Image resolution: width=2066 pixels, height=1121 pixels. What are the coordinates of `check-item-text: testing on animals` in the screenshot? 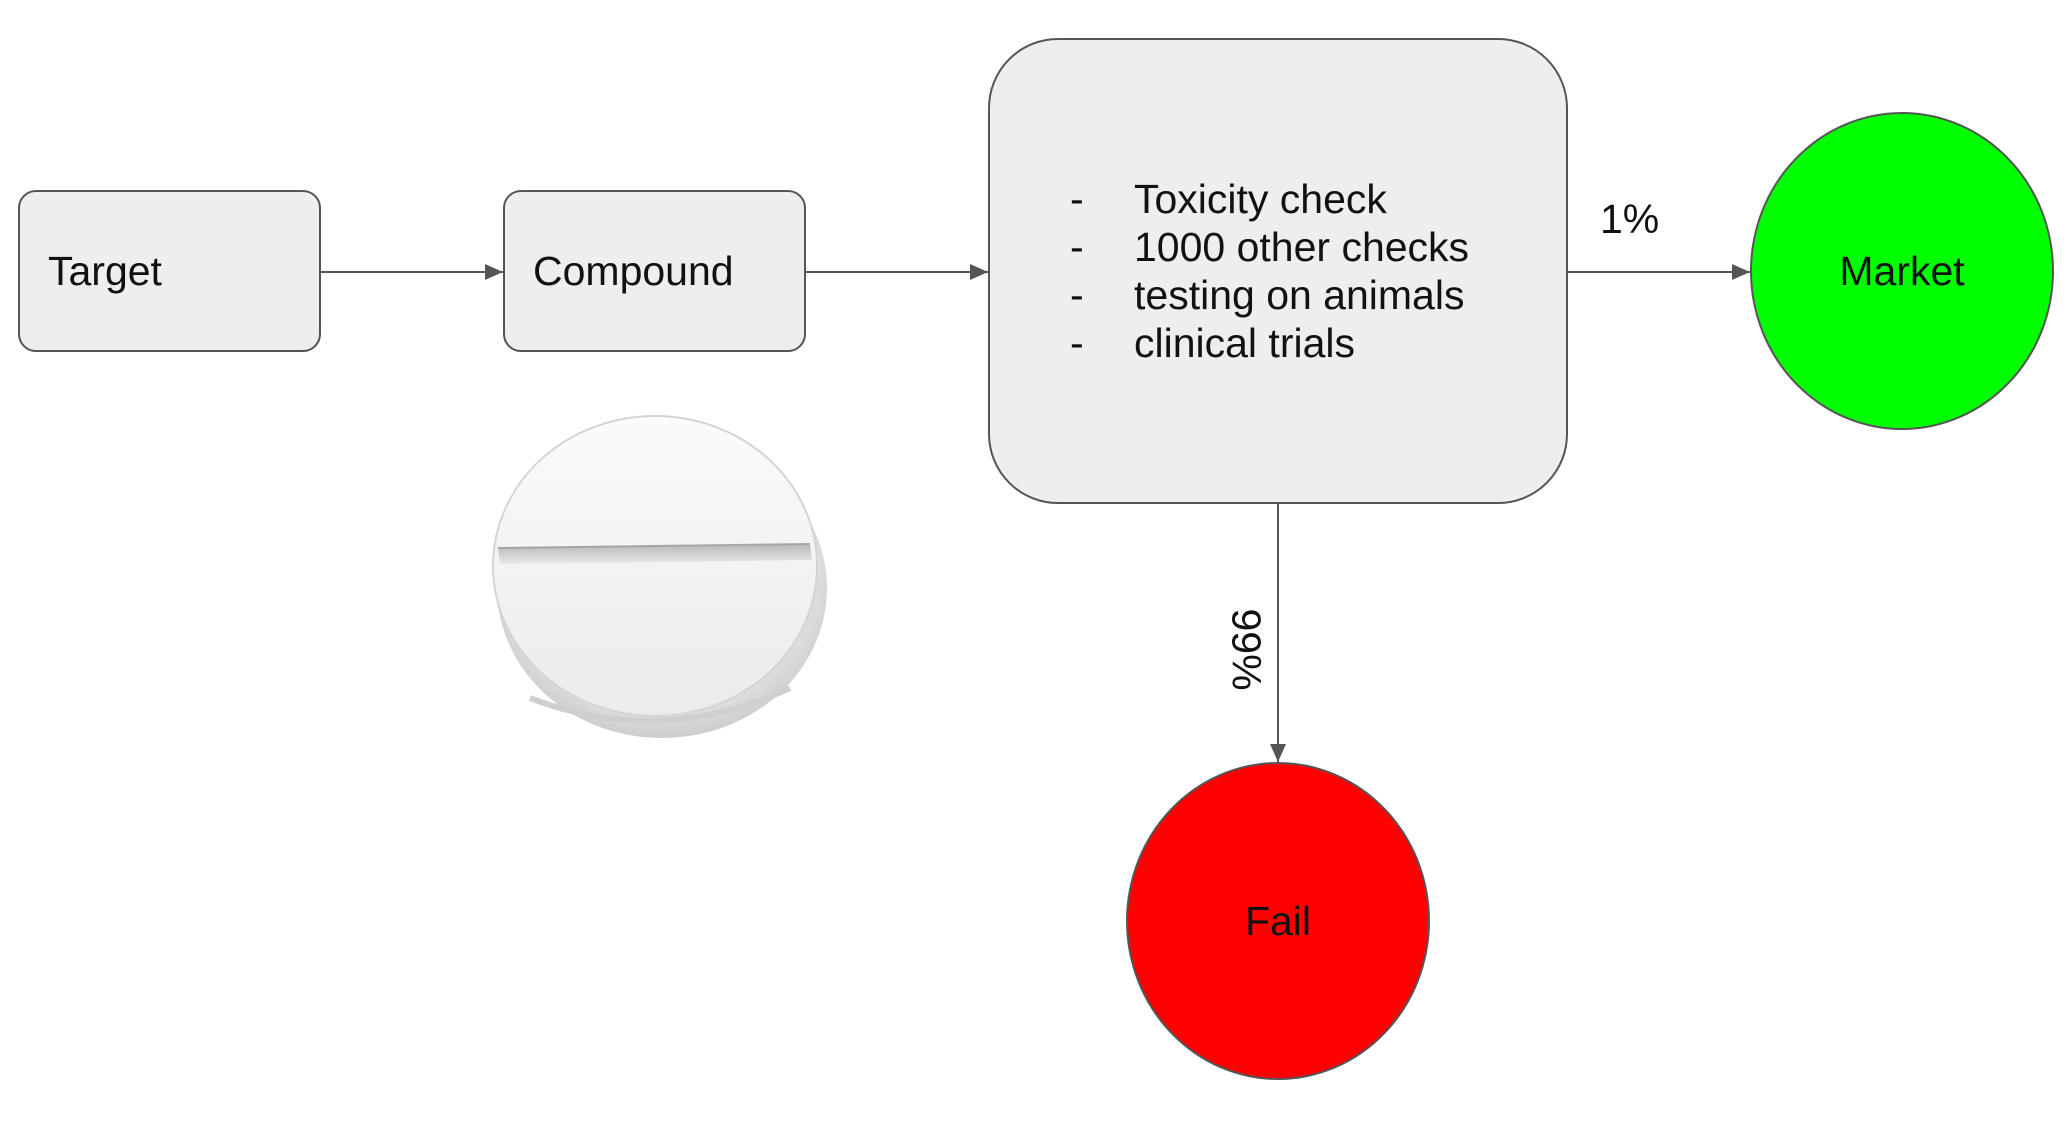 It's located at (1299, 295).